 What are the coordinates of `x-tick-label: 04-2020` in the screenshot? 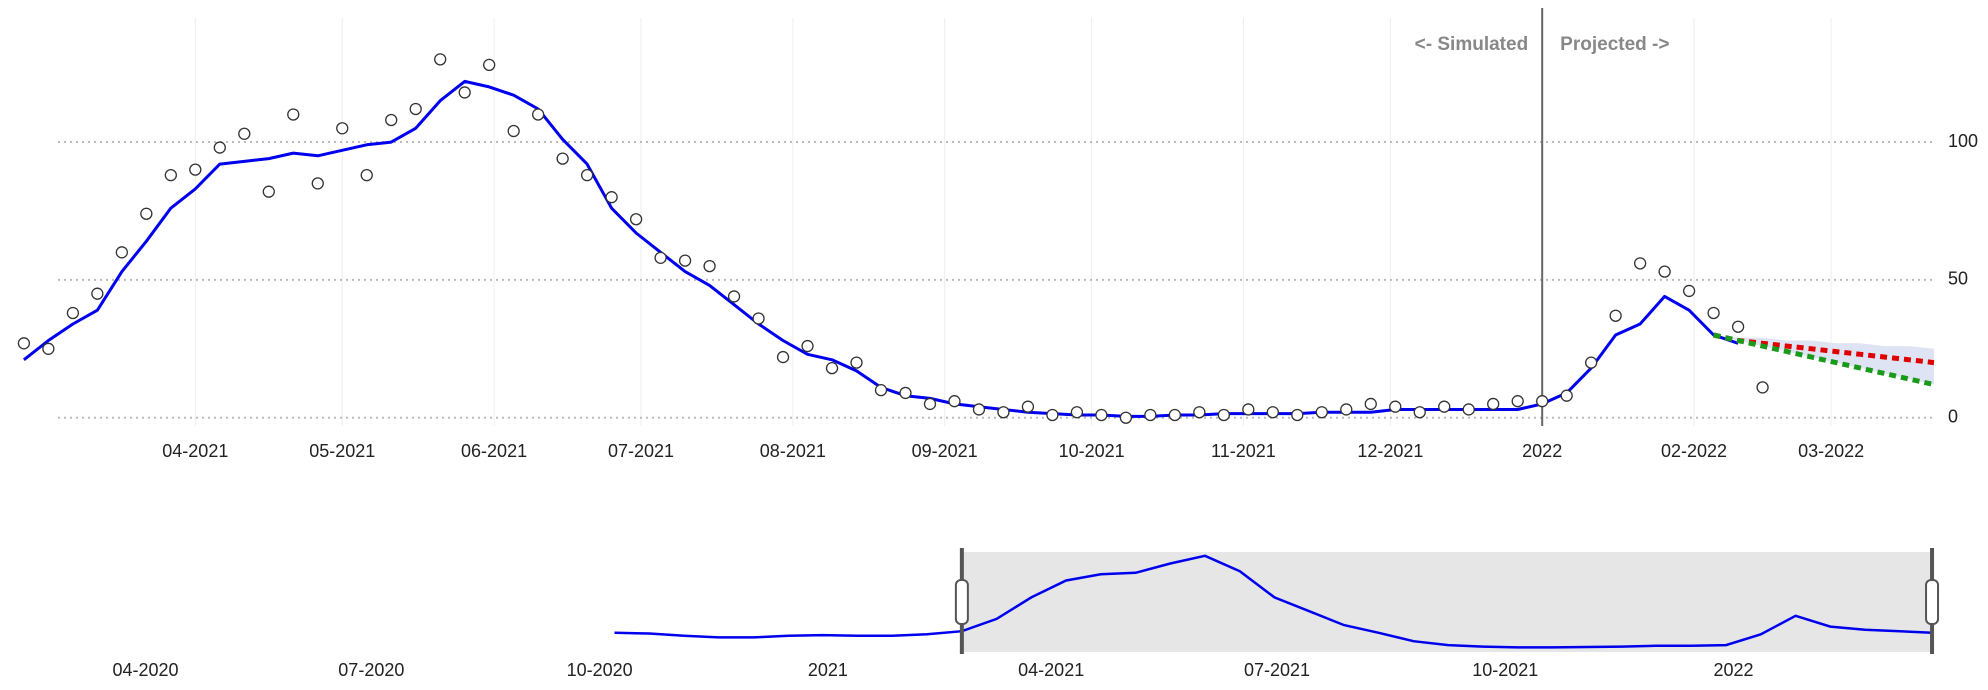 It's located at (146, 670).